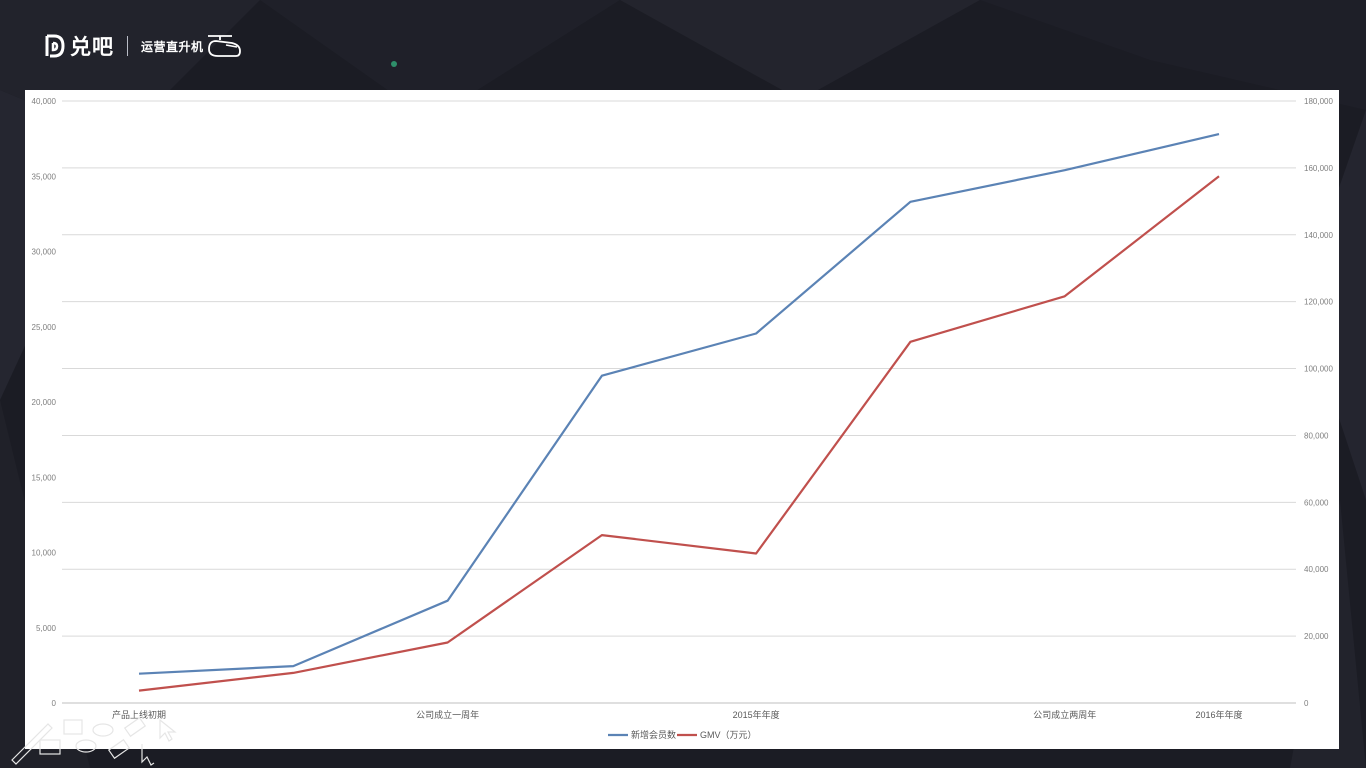 The width and height of the screenshot is (1366, 768). Describe the element at coordinates (756, 714) in the screenshot. I see `category-label: 2015年年度` at that location.